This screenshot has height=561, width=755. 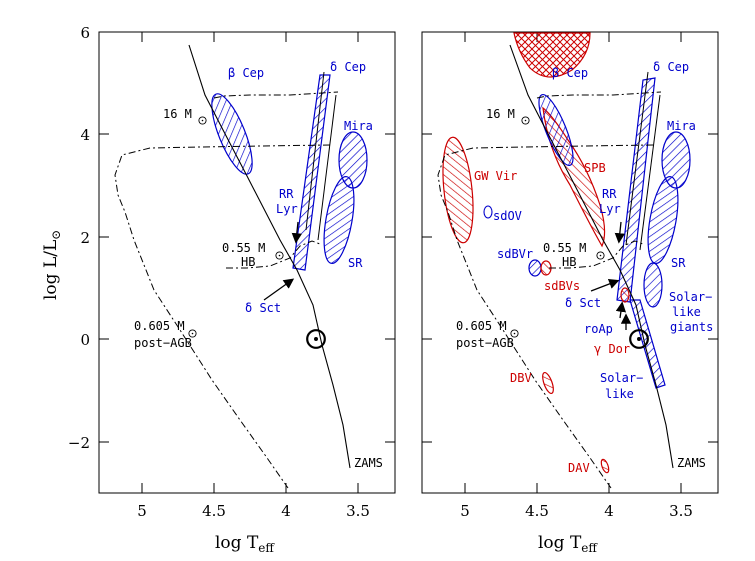 What do you see at coordinates (521, 378) in the screenshot?
I see `label-dbv: DBV` at bounding box center [521, 378].